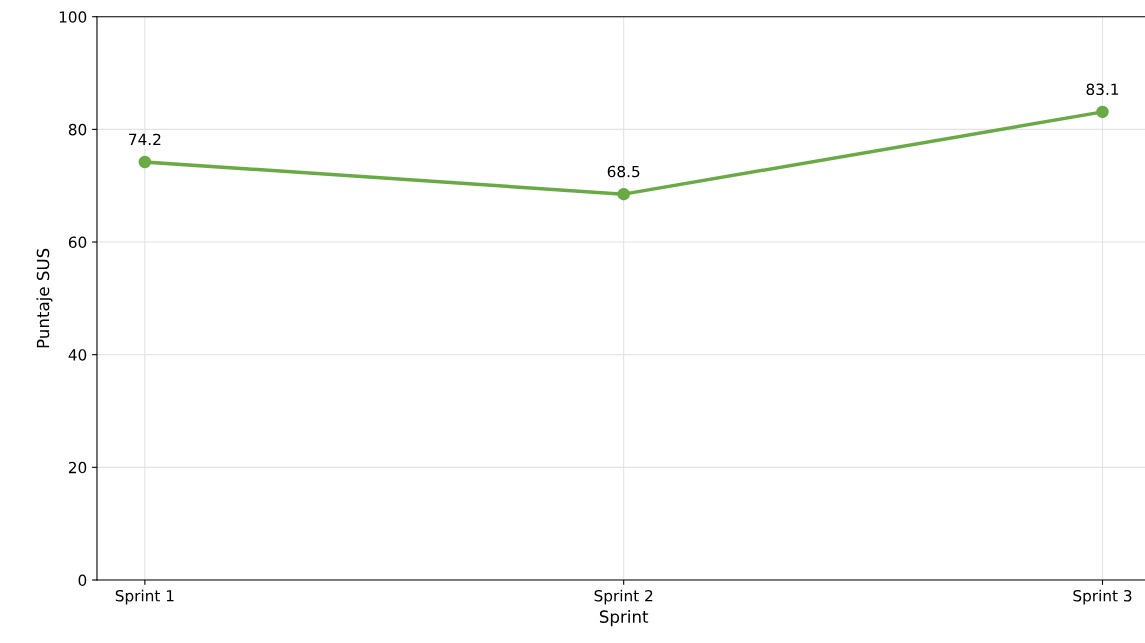  Describe the element at coordinates (623, 597) in the screenshot. I see `x-tick-label: Sprint 2` at that location.